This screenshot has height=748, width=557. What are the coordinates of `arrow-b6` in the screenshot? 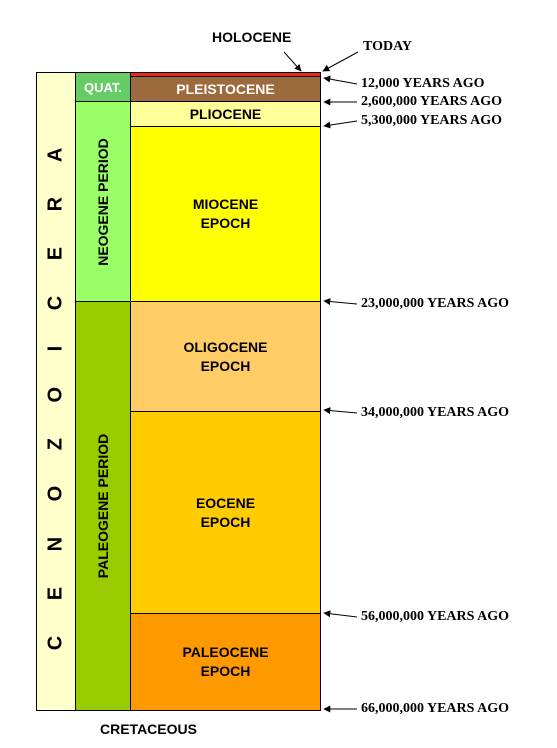 It's located at (340, 614).